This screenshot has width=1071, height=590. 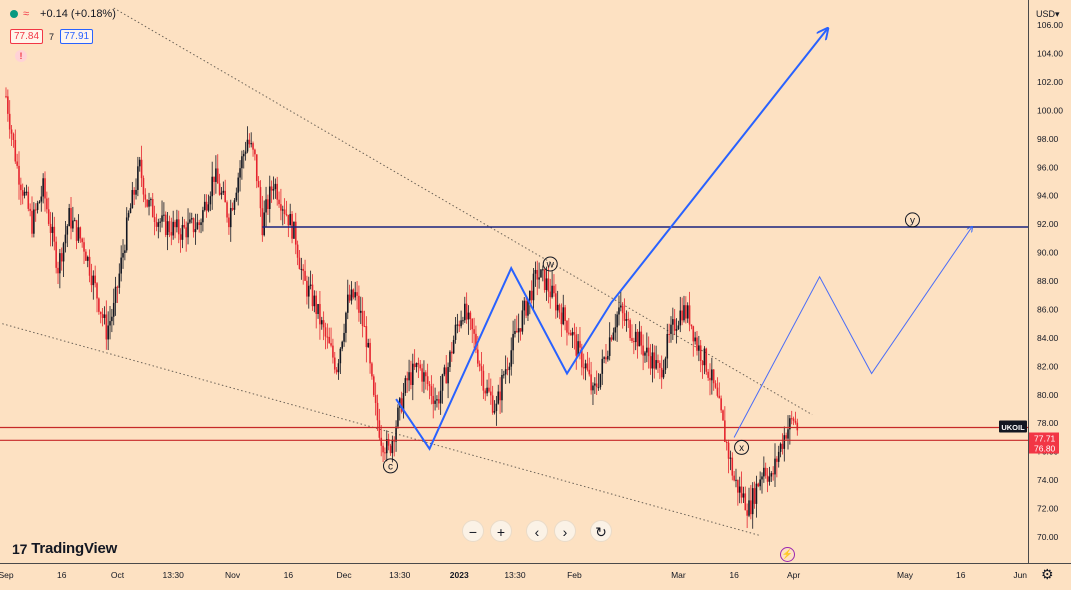 I want to click on zoom-in-button: +, so click(x=501, y=531).